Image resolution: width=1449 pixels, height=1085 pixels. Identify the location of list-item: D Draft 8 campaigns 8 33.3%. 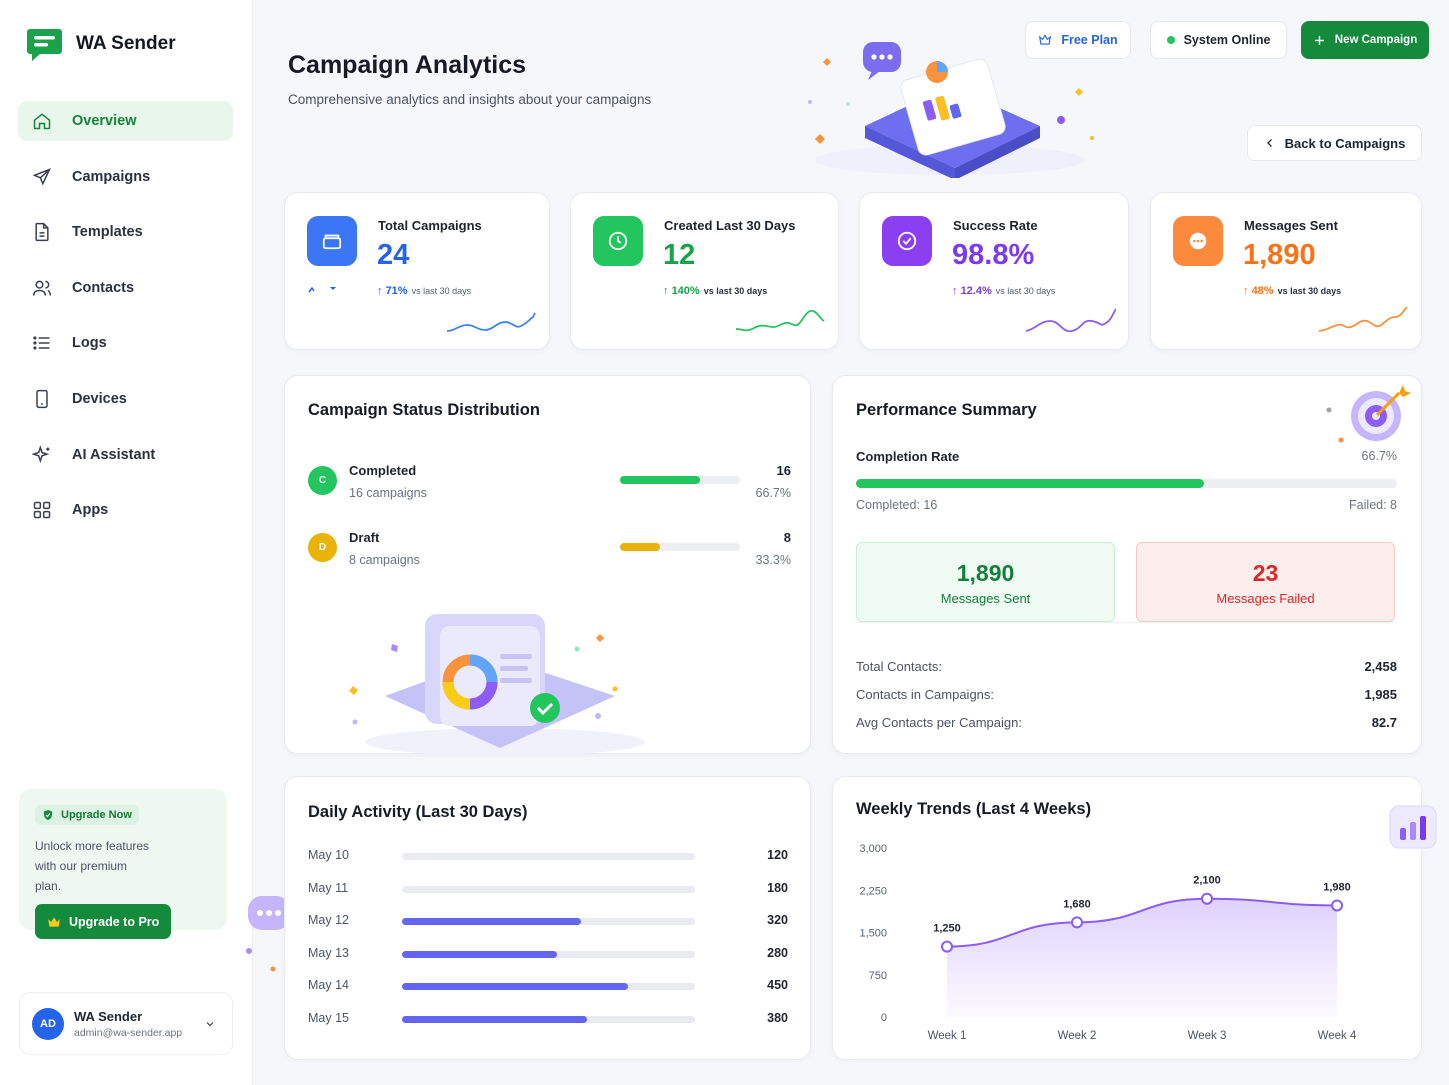
(549, 550).